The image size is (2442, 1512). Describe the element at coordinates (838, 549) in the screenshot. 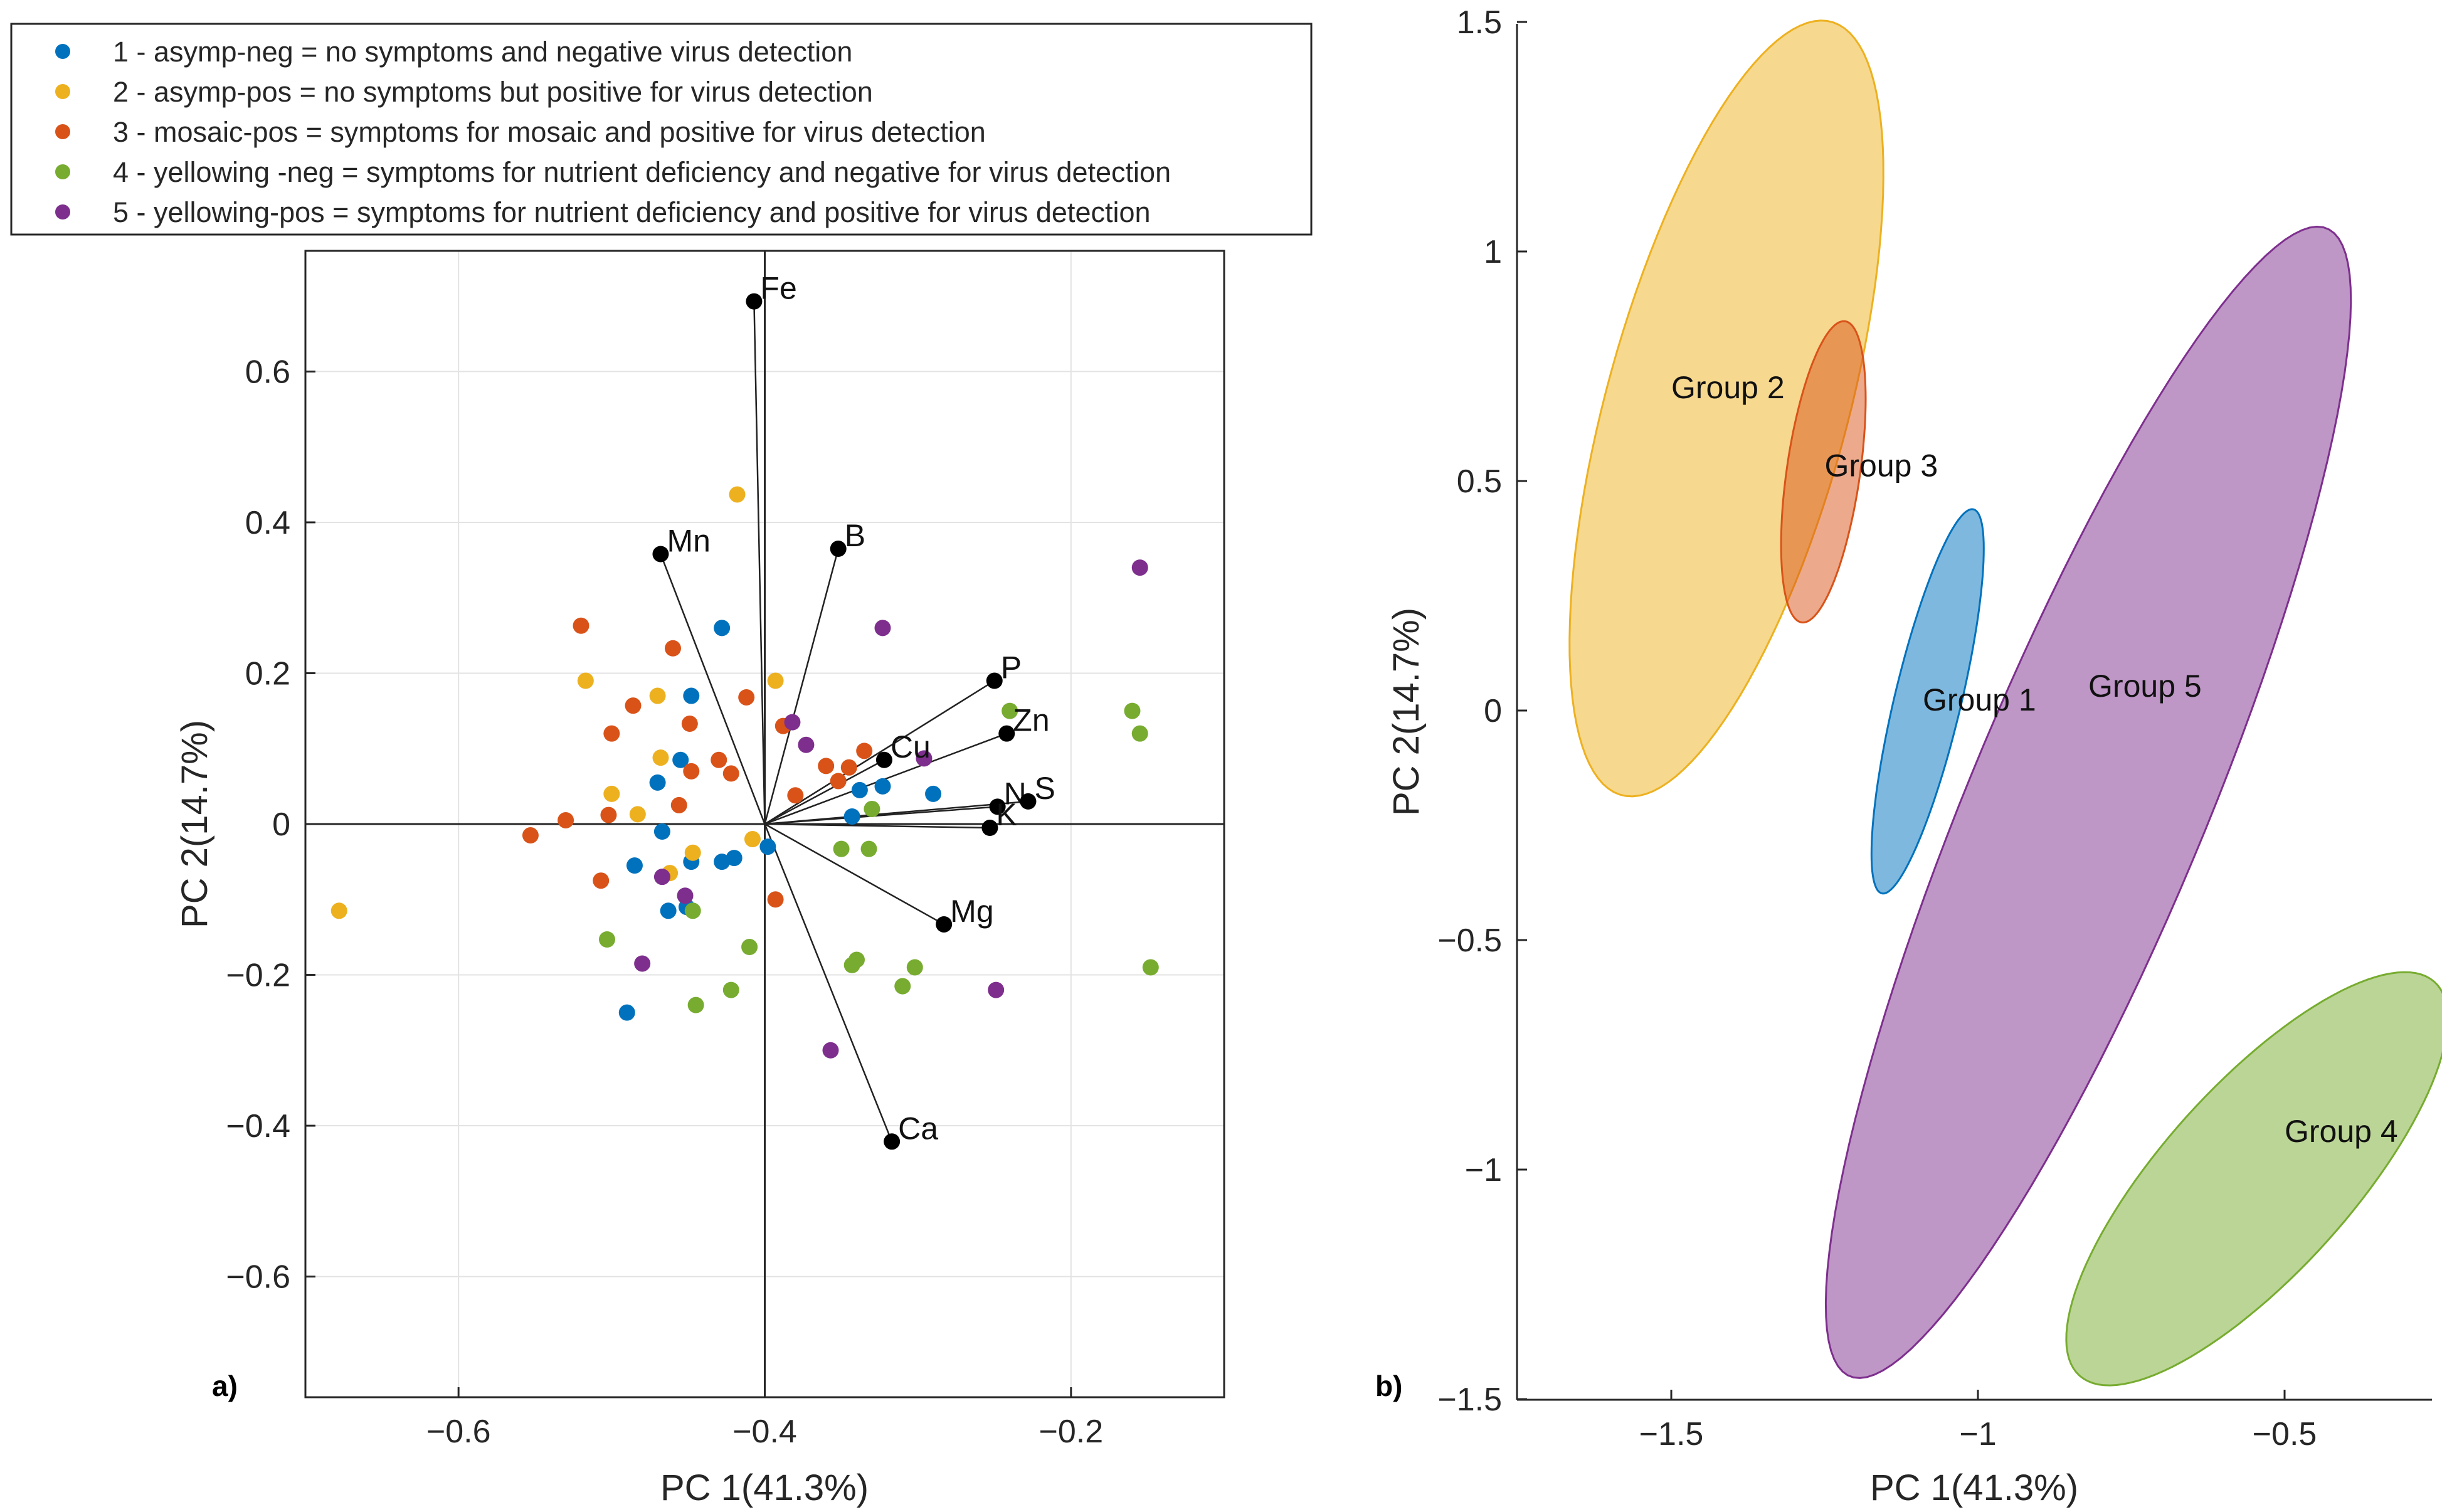

I see `loading-point-b` at that location.